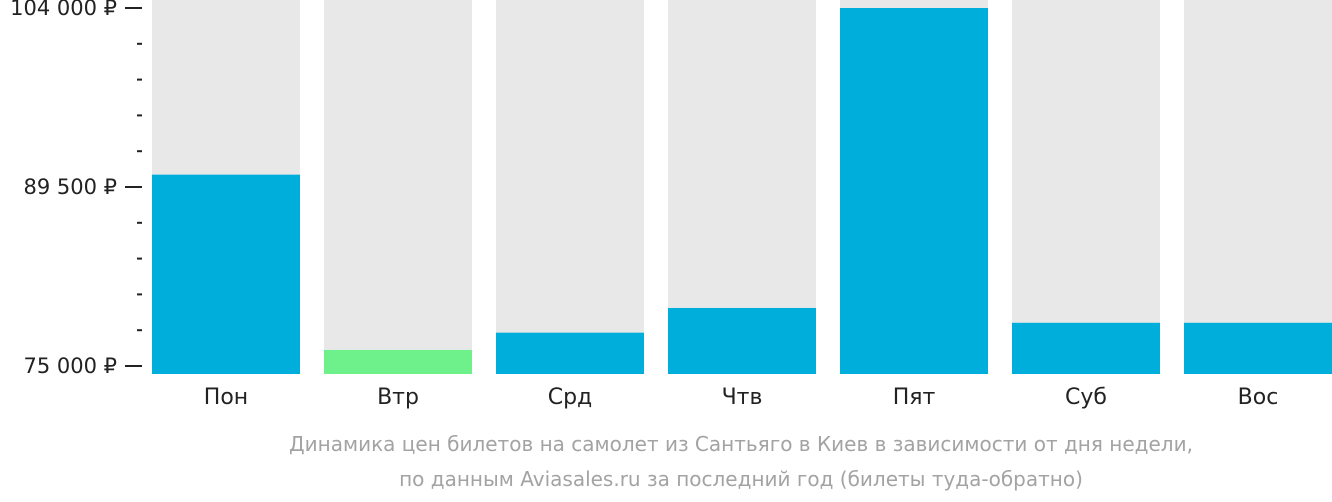 This screenshot has width=1332, height=502. What do you see at coordinates (1086, 397) in the screenshot?
I see `x-tick-label-6: Суб` at bounding box center [1086, 397].